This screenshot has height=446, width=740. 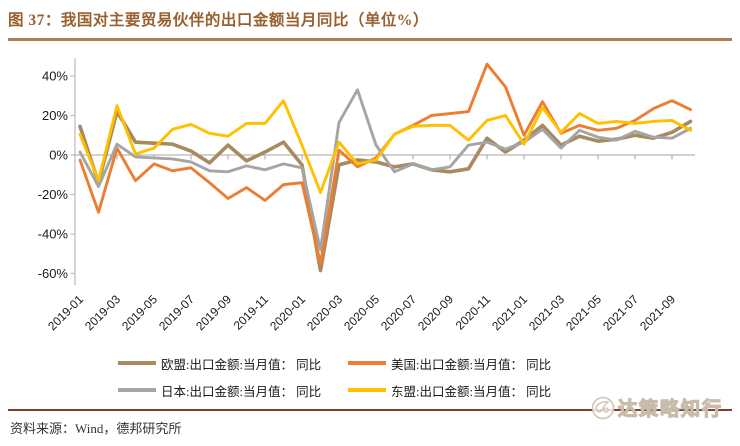 What do you see at coordinates (324, 312) in the screenshot?
I see `x-tick-label: 2020-03` at bounding box center [324, 312].